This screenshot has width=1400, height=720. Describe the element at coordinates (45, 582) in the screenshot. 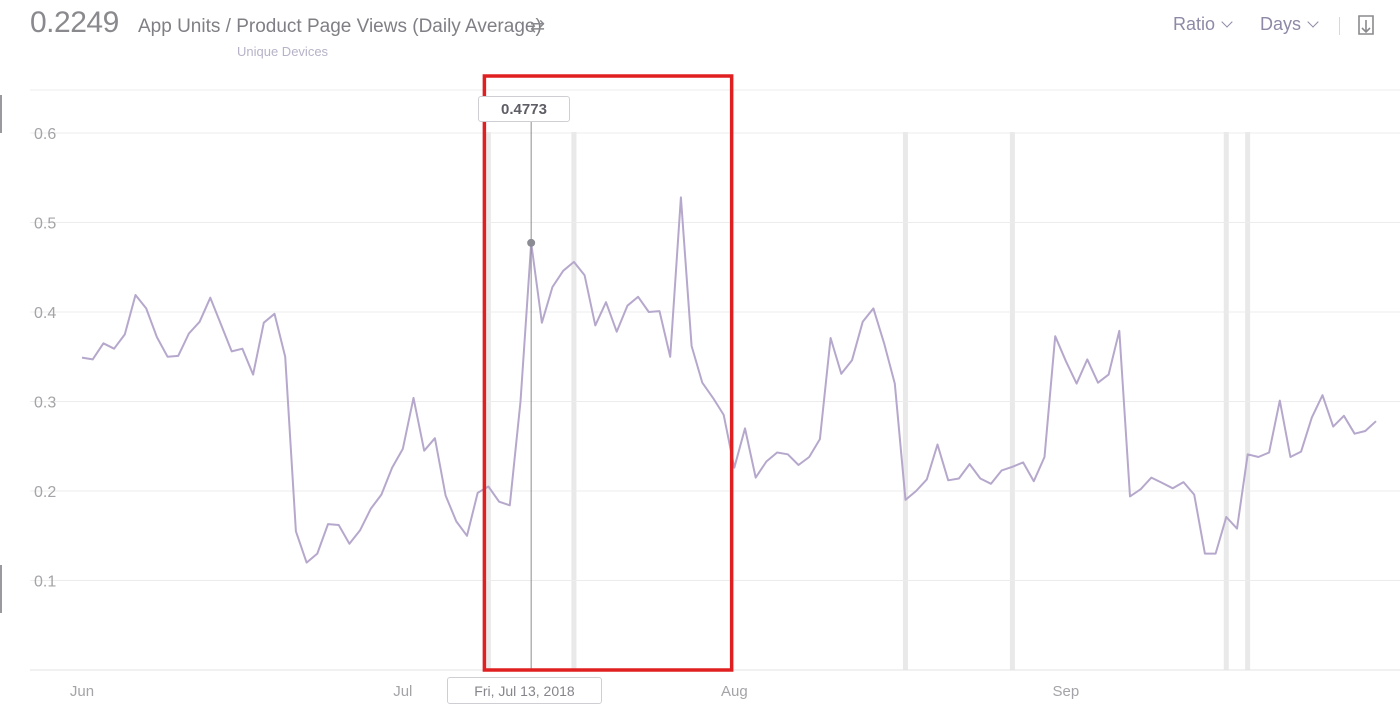

I see `y-tick-label: 0.1` at that location.